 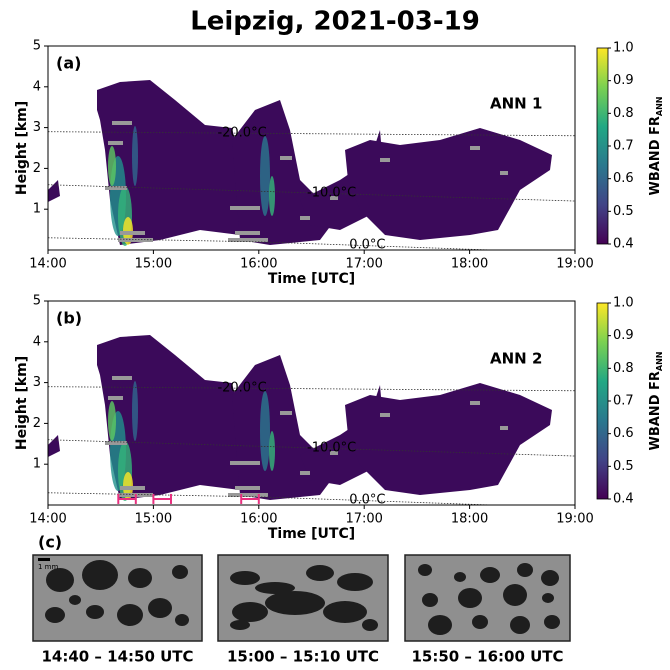 I want to click on scale-label: 1 mm, so click(x=48, y=567).